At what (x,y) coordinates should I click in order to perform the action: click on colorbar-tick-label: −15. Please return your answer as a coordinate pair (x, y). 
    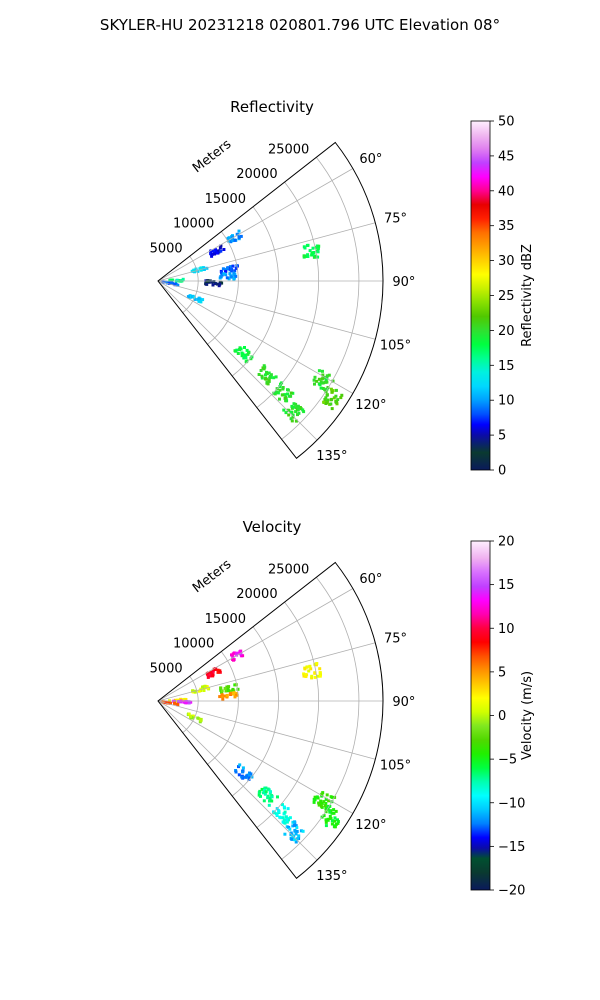
    Looking at the image, I should click on (511, 847).